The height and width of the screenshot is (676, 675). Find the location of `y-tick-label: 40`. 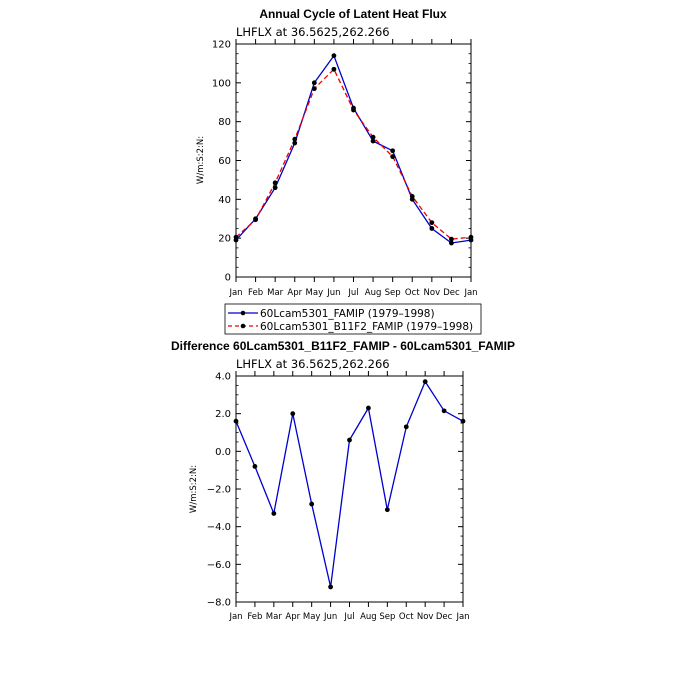

y-tick-label: 40 is located at coordinates (224, 200).